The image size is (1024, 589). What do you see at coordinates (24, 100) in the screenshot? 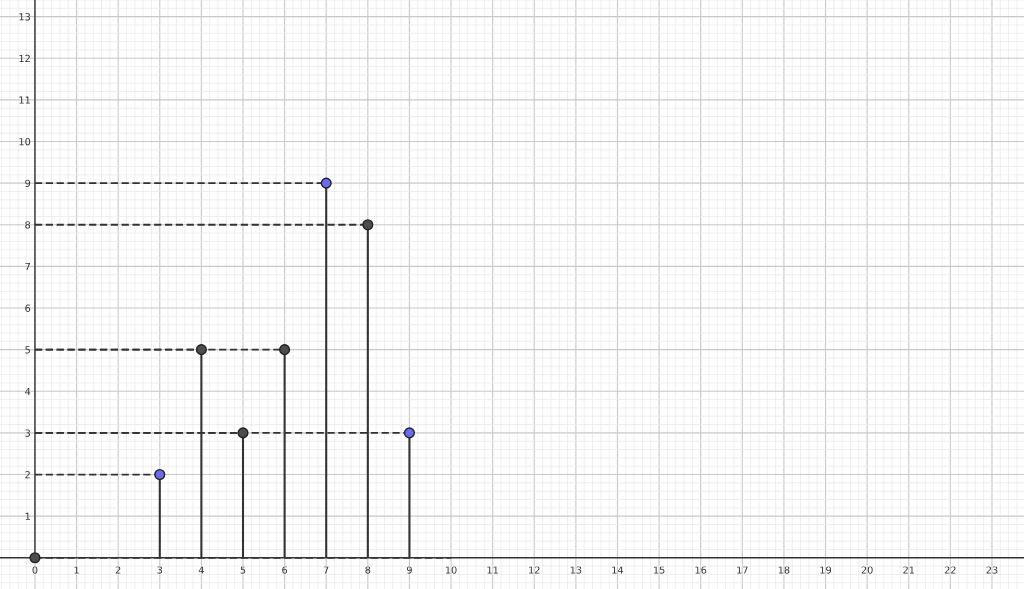
I see `y-tick-label: 11` at bounding box center [24, 100].